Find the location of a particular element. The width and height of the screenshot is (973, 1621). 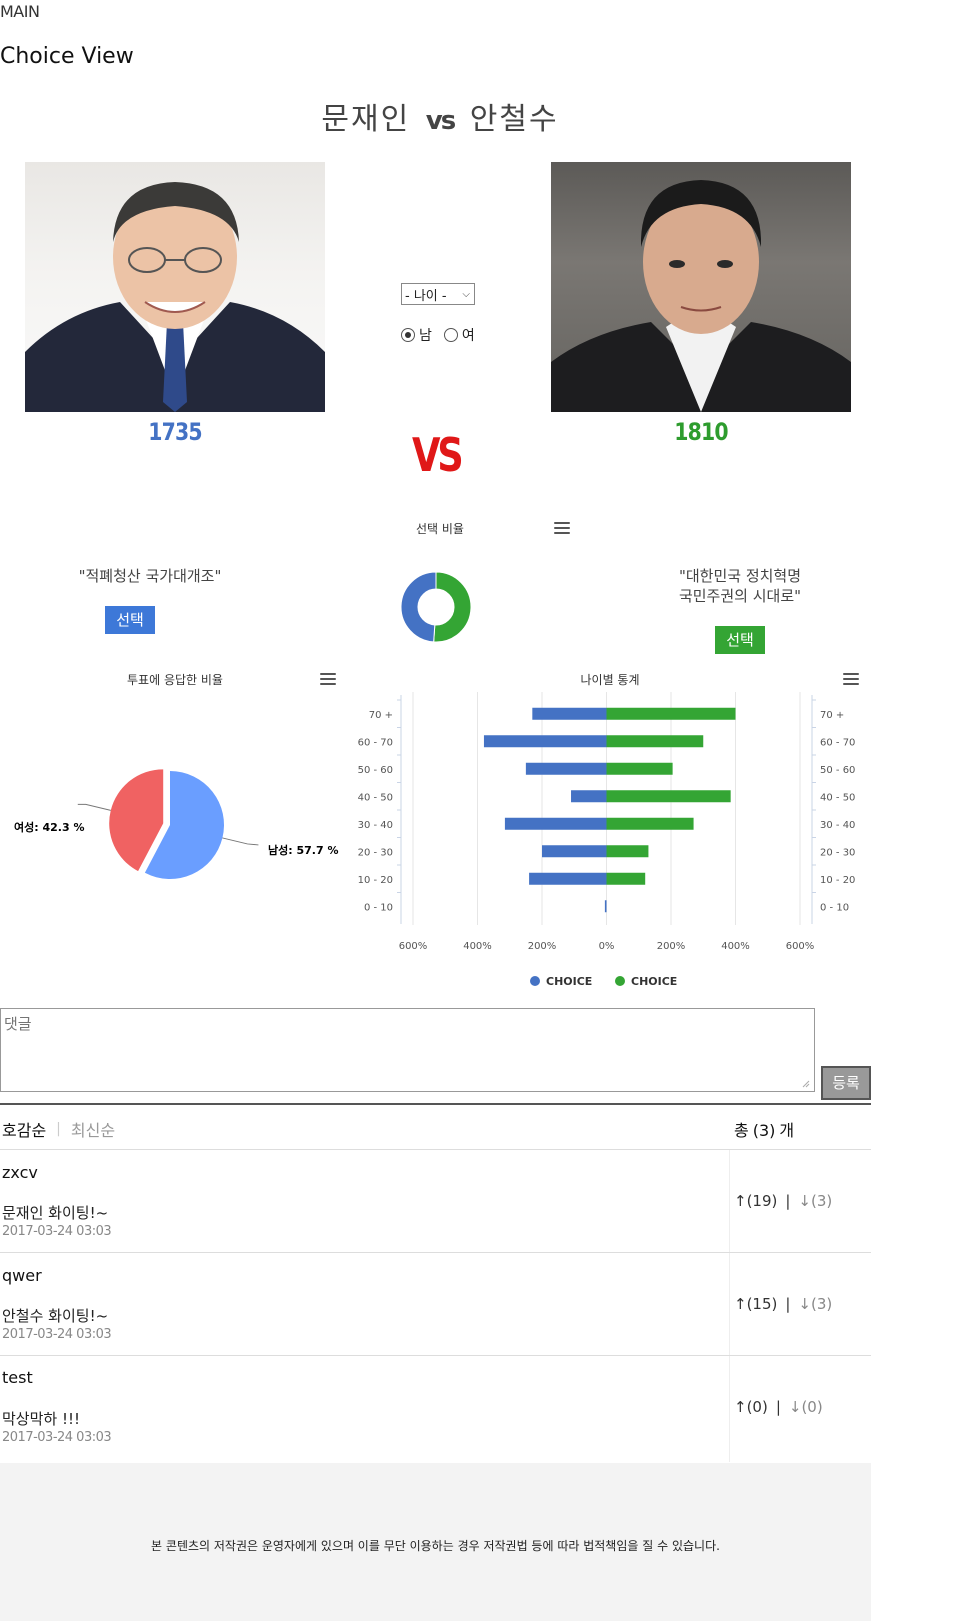

footer is located at coordinates (435, 1542).